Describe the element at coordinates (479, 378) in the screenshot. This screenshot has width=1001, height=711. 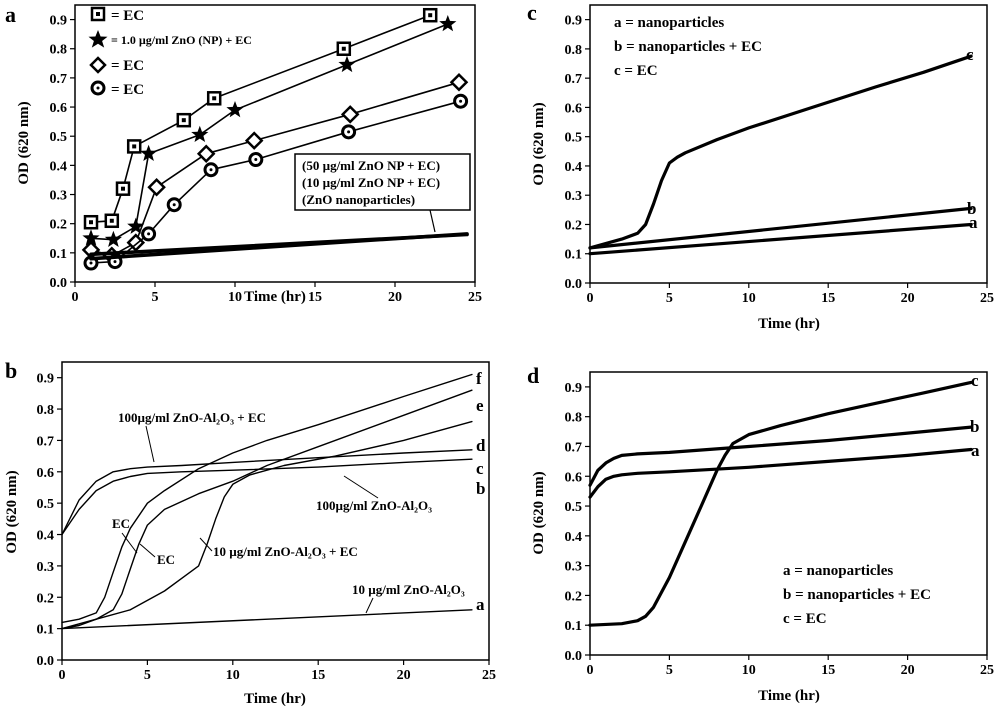
I see `curve-label-f: f` at that location.